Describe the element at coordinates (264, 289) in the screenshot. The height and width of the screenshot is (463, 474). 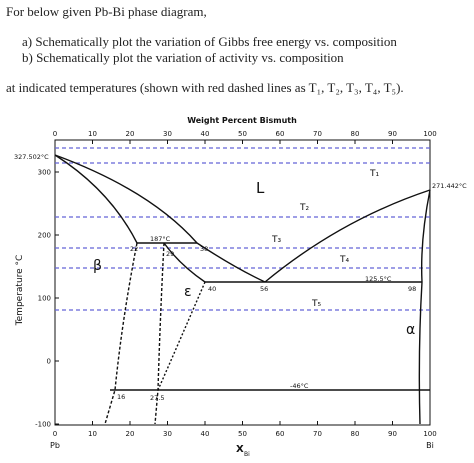
I see `annotation: 56` at that location.